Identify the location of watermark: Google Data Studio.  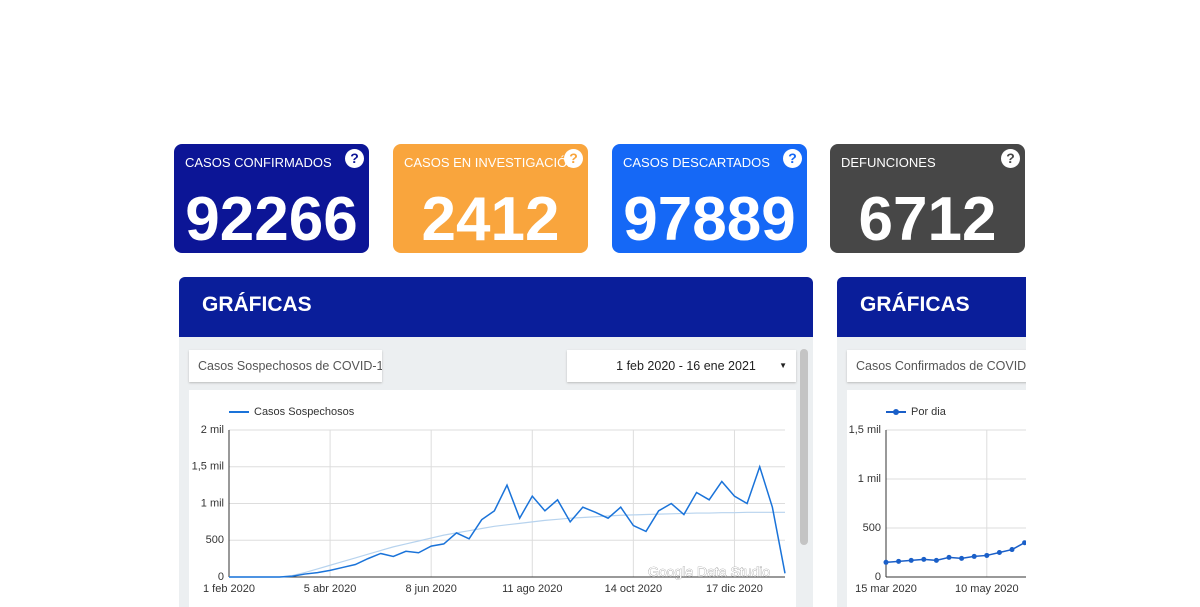
(709, 572).